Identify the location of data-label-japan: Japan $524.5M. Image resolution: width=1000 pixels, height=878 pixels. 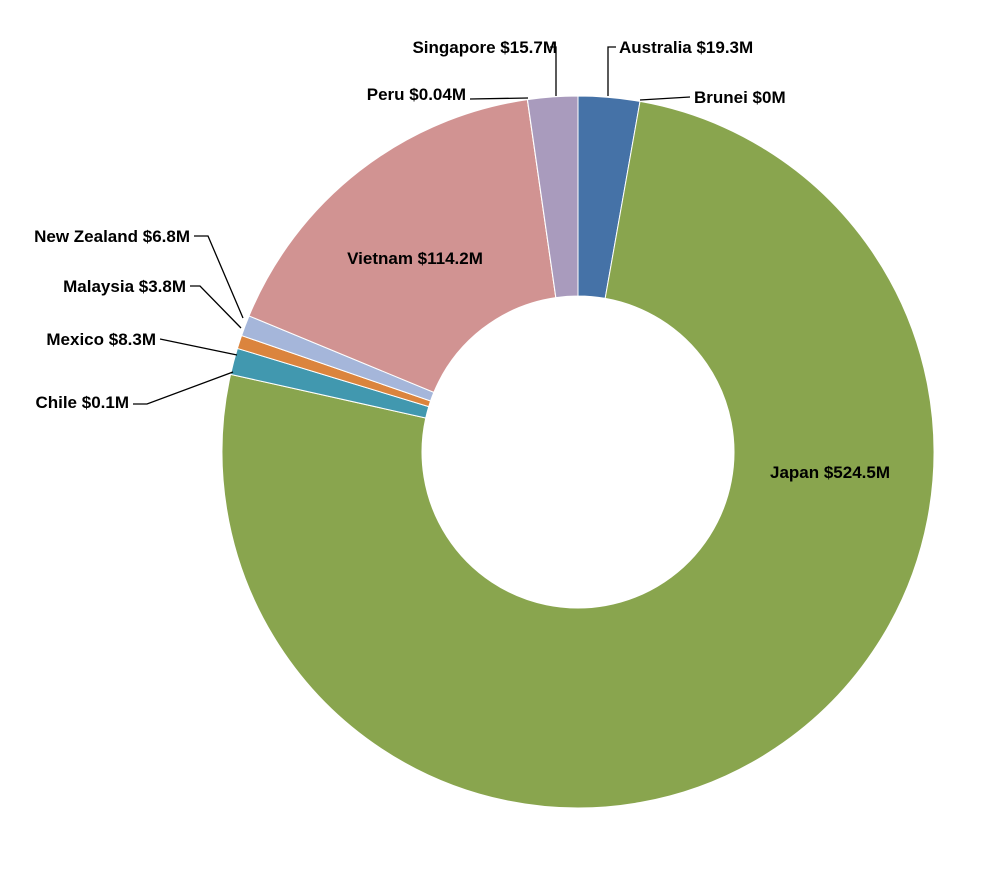
(830, 472).